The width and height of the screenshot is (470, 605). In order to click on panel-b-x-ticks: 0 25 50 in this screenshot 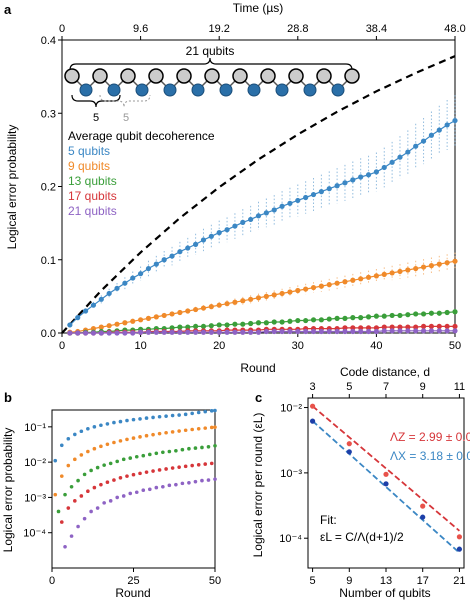, I will do `click(135, 577)`.